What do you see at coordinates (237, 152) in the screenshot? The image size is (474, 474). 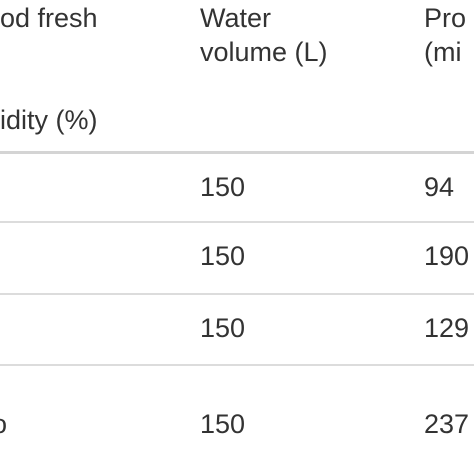 I see `header-rule` at bounding box center [237, 152].